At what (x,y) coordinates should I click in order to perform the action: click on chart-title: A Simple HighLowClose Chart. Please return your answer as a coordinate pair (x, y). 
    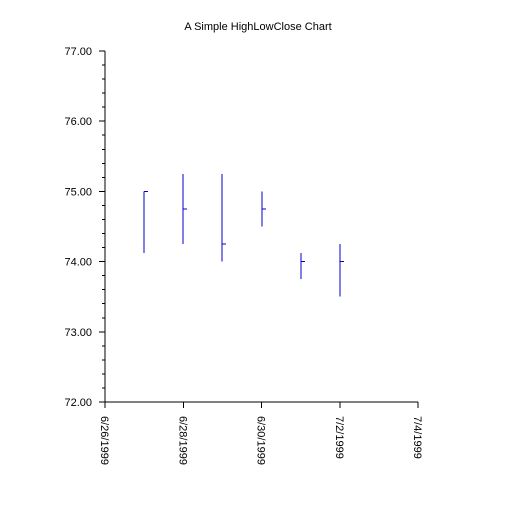
    Looking at the image, I should click on (257, 27).